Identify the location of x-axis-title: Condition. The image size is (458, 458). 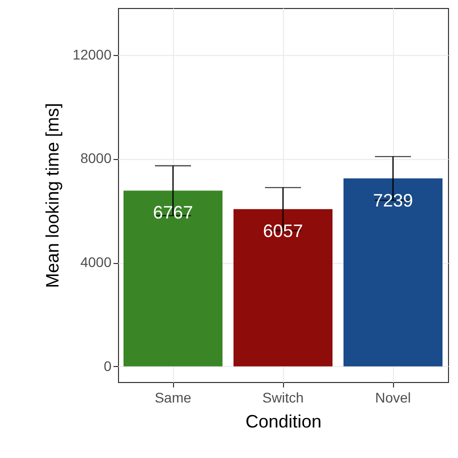
(283, 422).